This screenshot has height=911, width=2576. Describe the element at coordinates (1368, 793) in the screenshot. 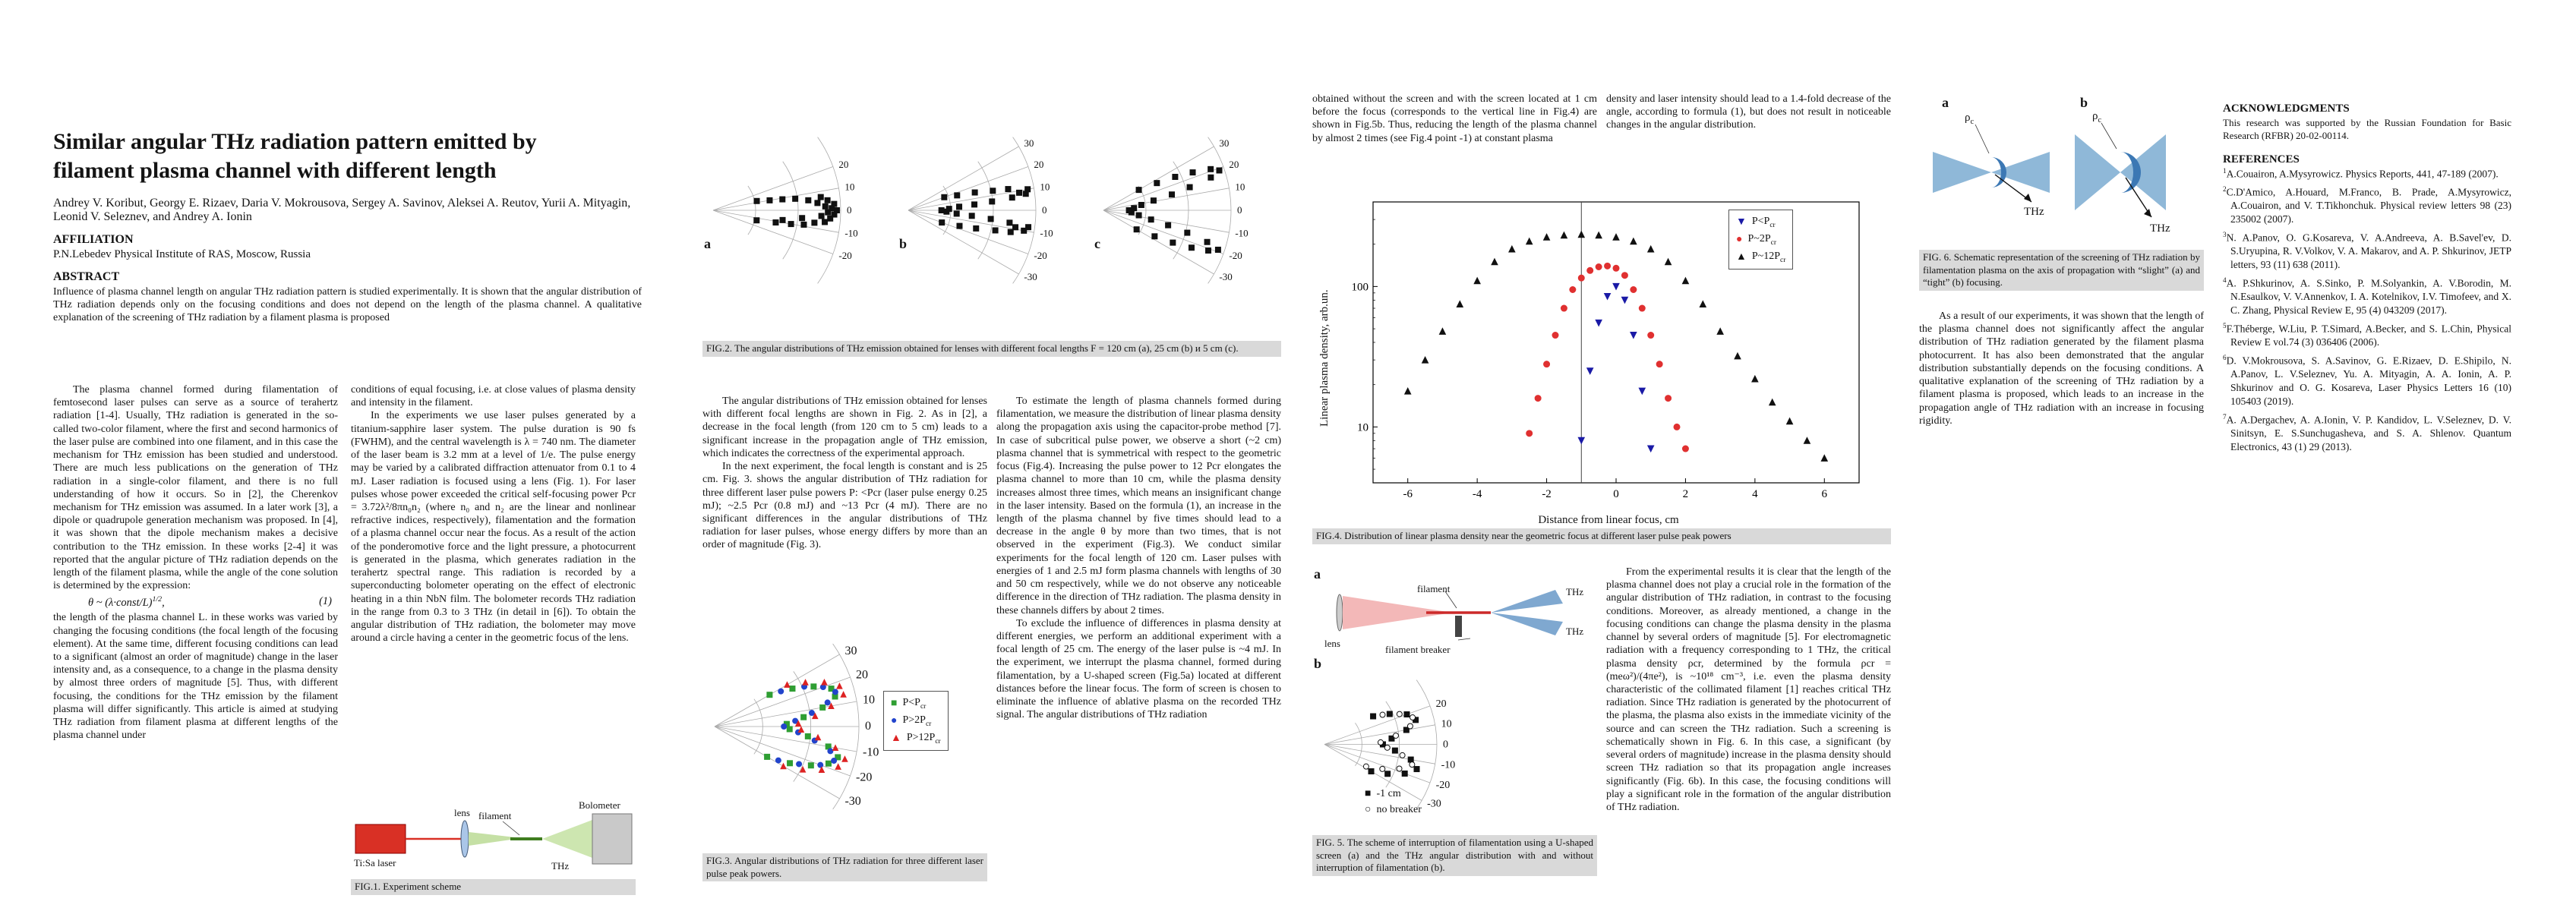

I see `legend-marker-square: ■` at that location.